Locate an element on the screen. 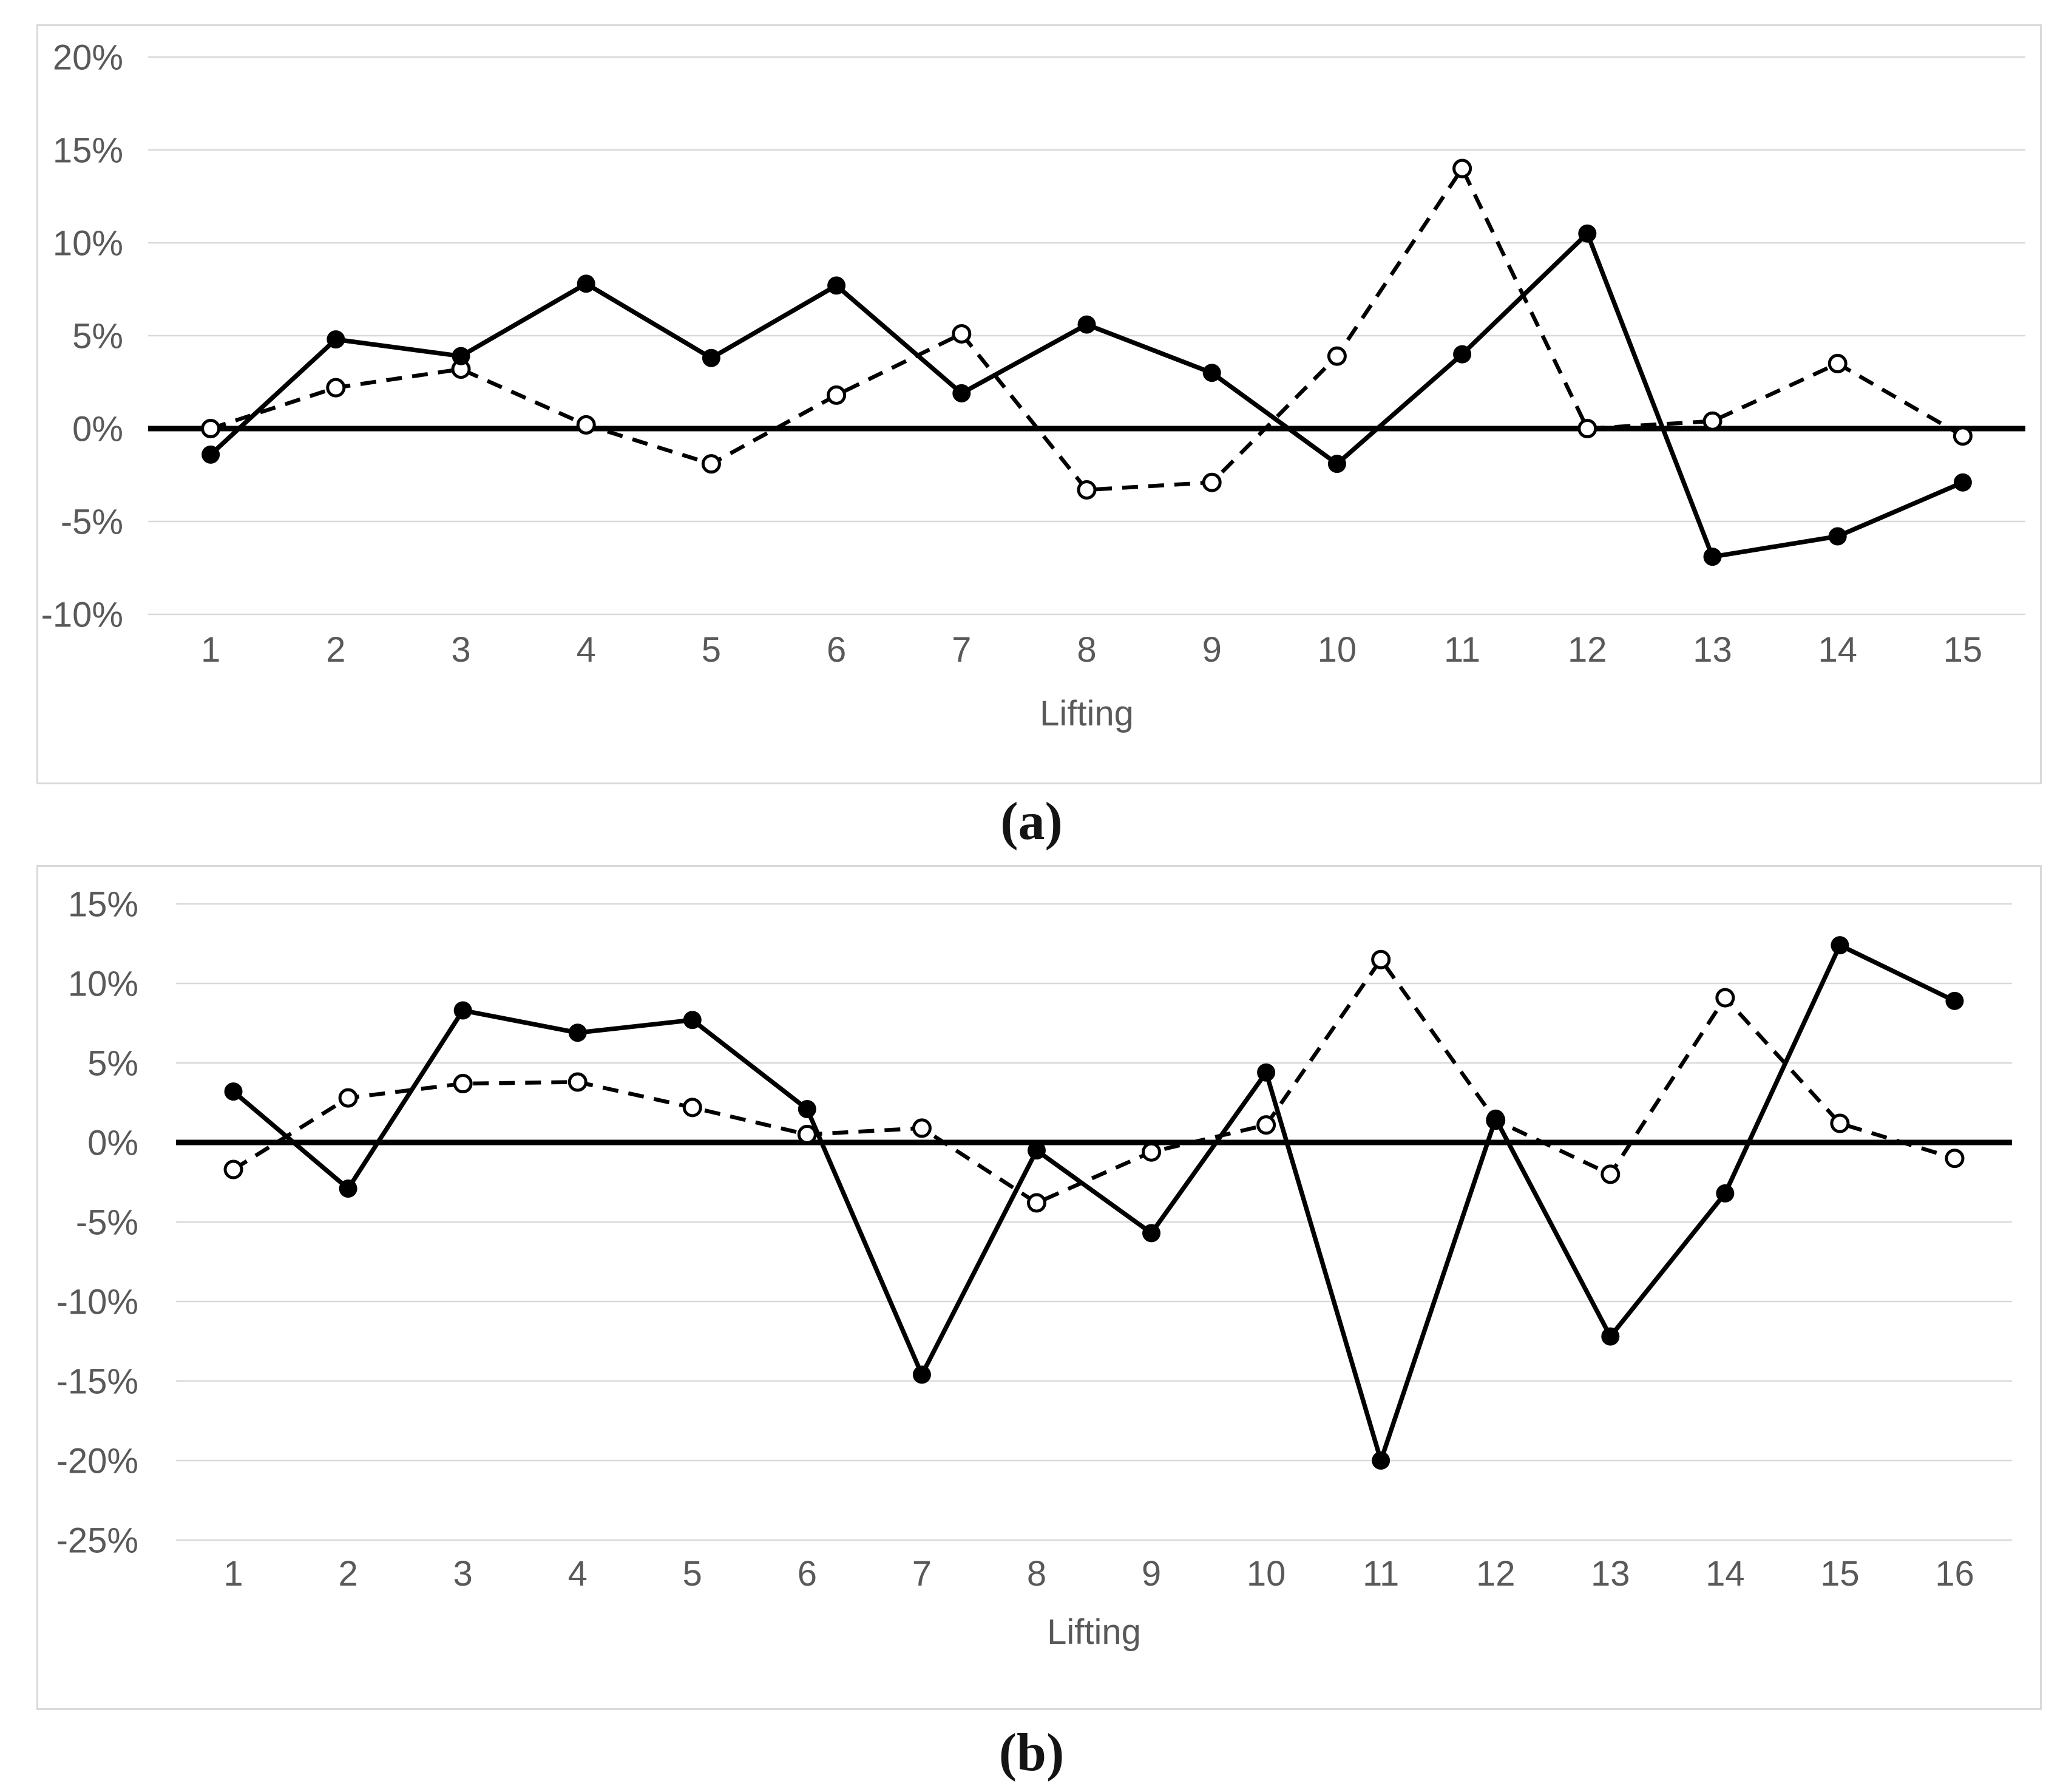 The image size is (2063, 1792). x-axis-title: Lifting is located at coordinates (1094, 1632).